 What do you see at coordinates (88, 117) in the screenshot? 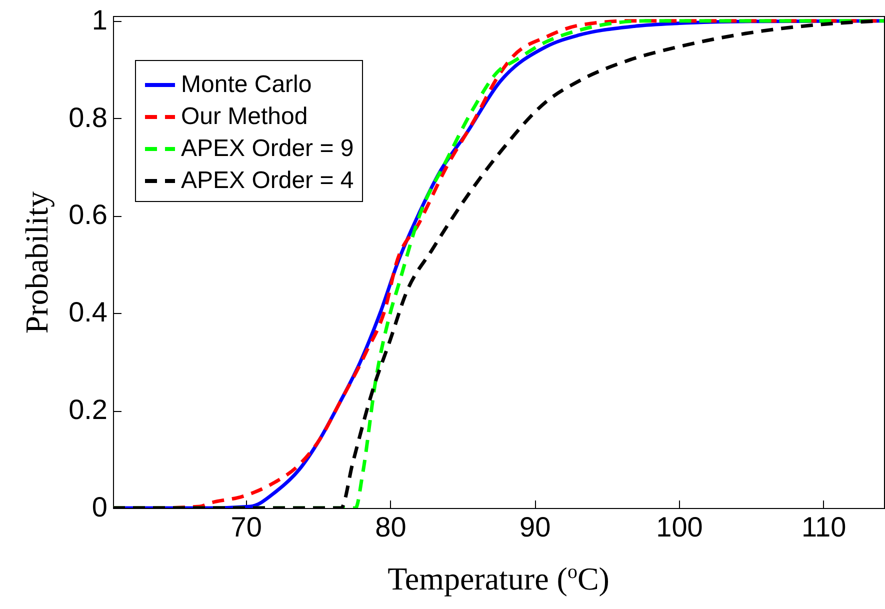
I see `y-tick-label: 0.8` at bounding box center [88, 117].